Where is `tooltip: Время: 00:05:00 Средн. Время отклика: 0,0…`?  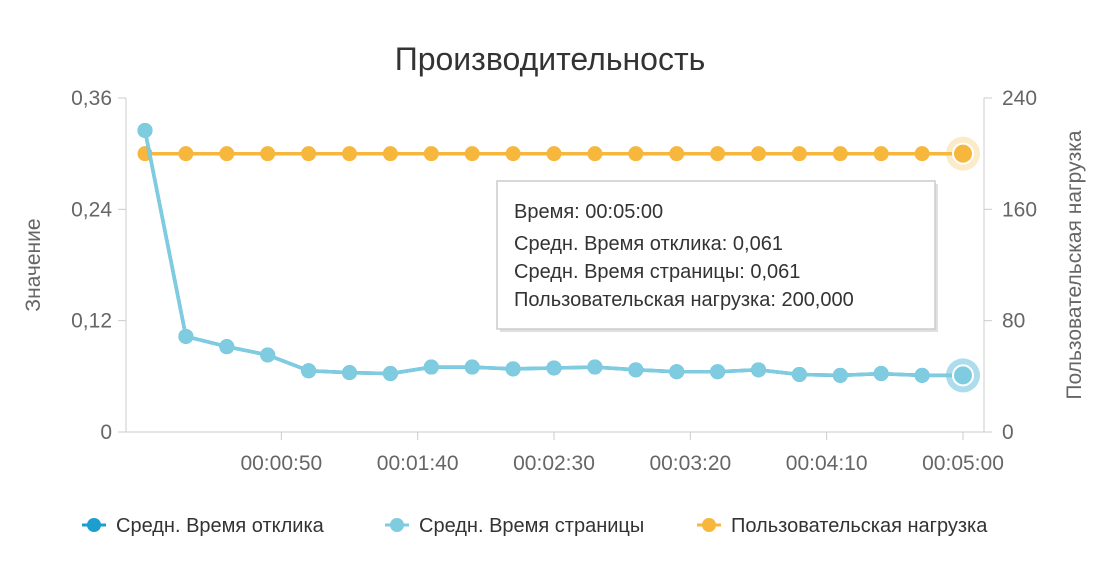 tooltip: Время: 00:05:00 Средн. Время отклика: 0,0… is located at coordinates (717, 256).